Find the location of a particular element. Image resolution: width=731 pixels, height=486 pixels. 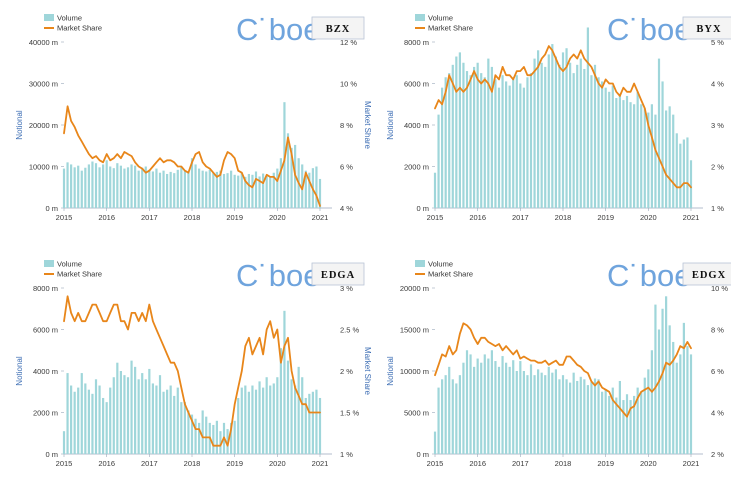

x-tick-label: 2017 is located at coordinates (520, 217).